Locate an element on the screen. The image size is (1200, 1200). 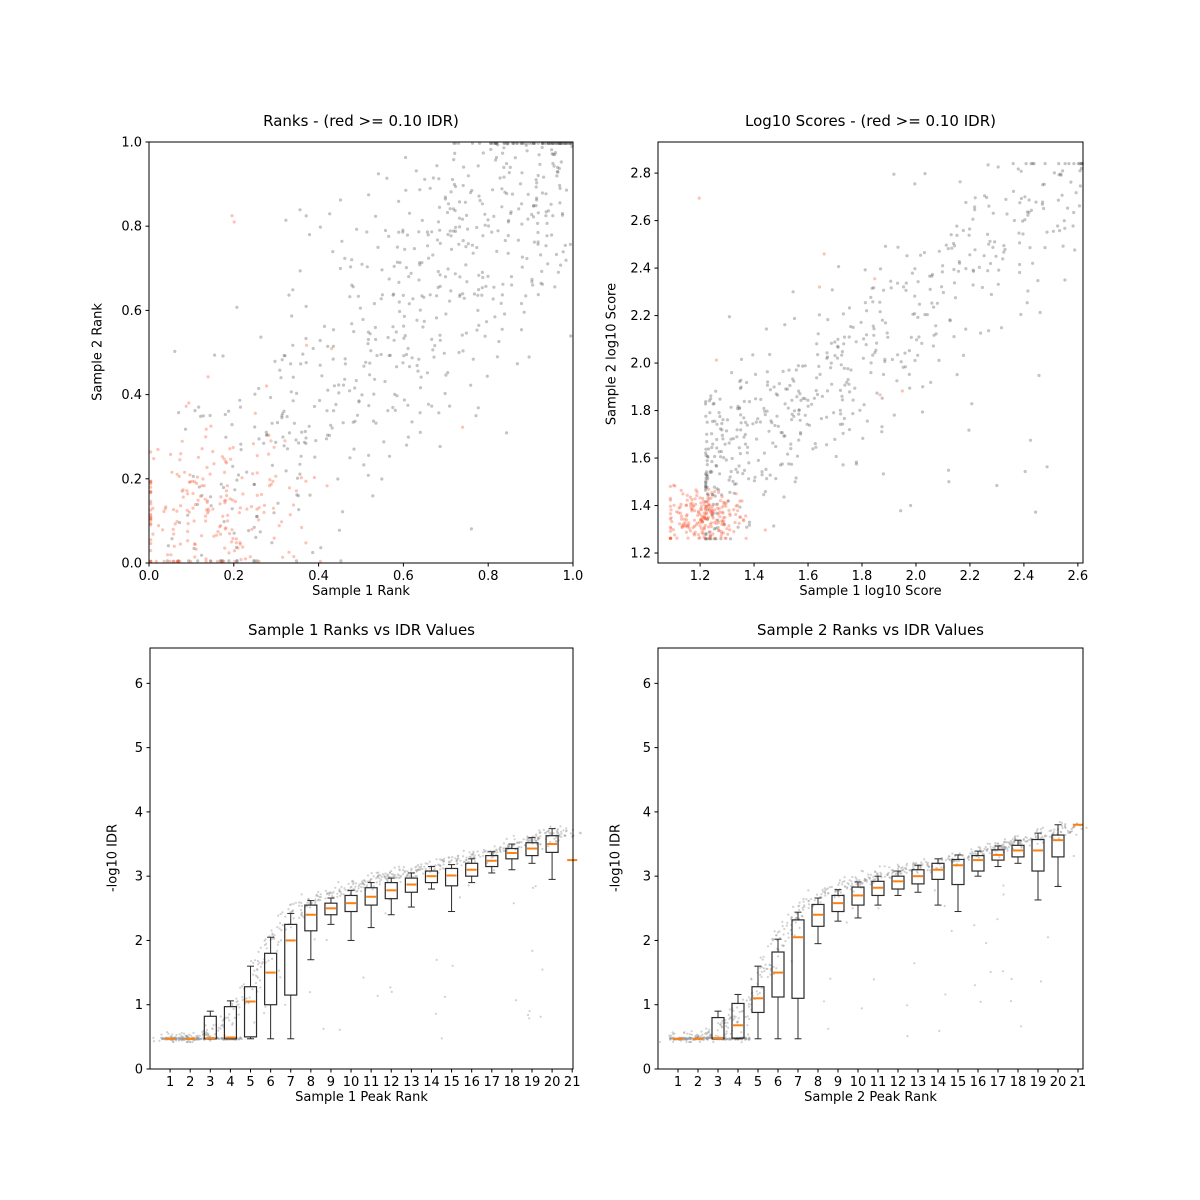
scores-scatter-axes-frame is located at coordinates (870, 352).